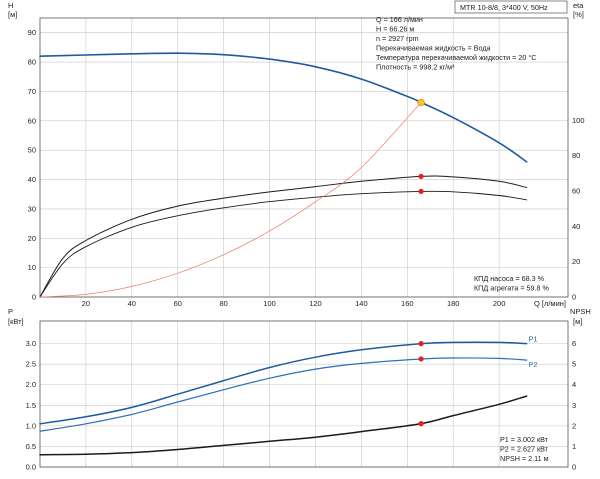 This screenshot has height=479, width=600. Describe the element at coordinates (34, 297) in the screenshot. I see `top-left-tick-label: 0` at that location.